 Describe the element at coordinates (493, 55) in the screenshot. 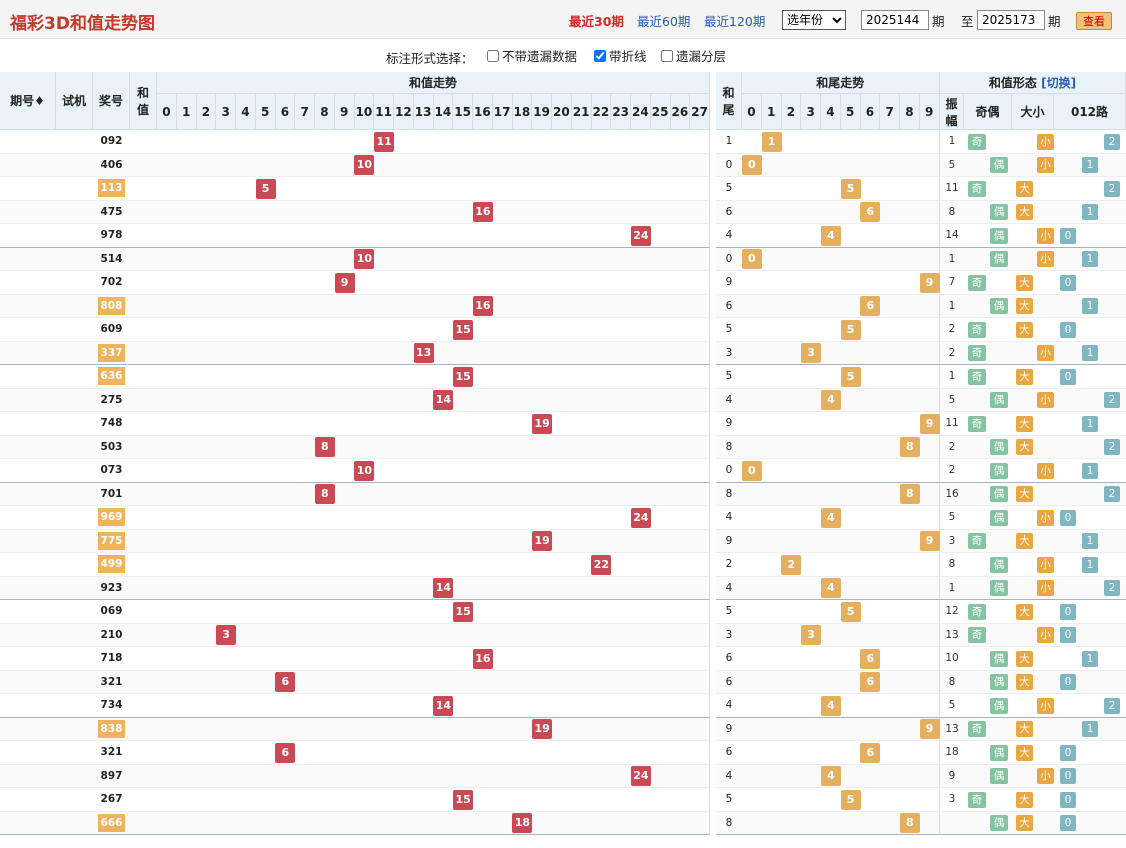

I see `no-omission-checkbox` at that location.